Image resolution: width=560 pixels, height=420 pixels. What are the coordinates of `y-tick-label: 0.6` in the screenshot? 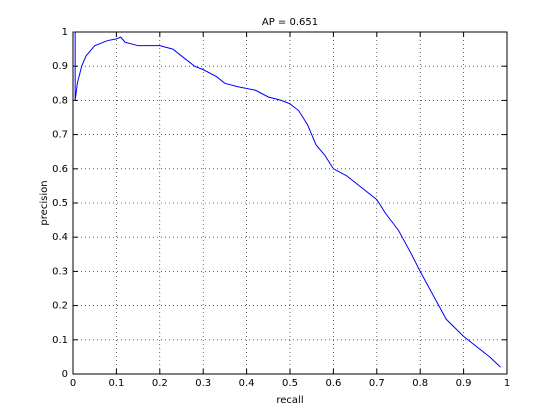 It's located at (60, 169).